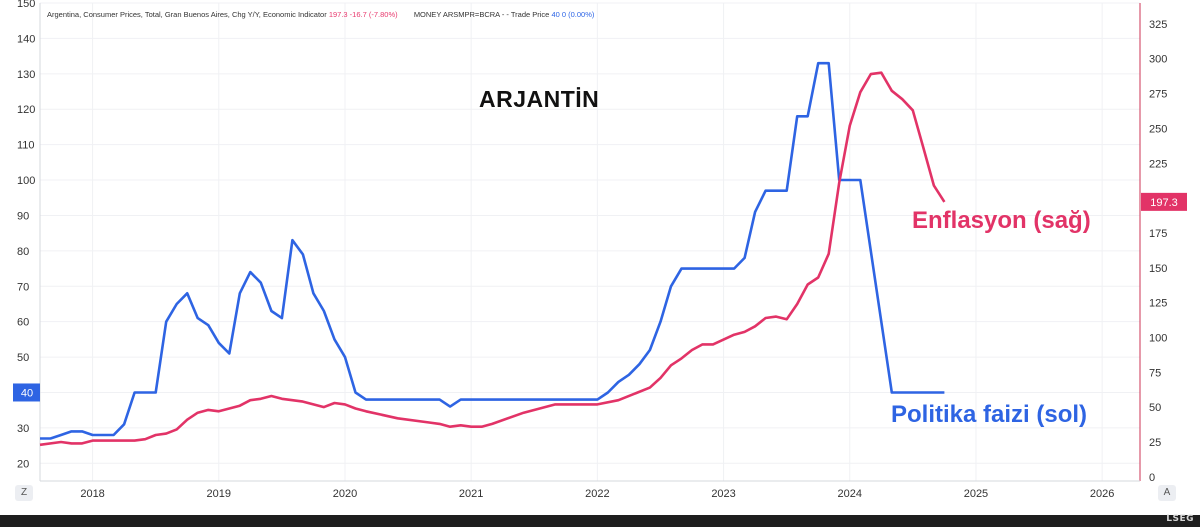 The width and height of the screenshot is (1200, 527). I want to click on x-axis-tick-label: 2019, so click(219, 494).